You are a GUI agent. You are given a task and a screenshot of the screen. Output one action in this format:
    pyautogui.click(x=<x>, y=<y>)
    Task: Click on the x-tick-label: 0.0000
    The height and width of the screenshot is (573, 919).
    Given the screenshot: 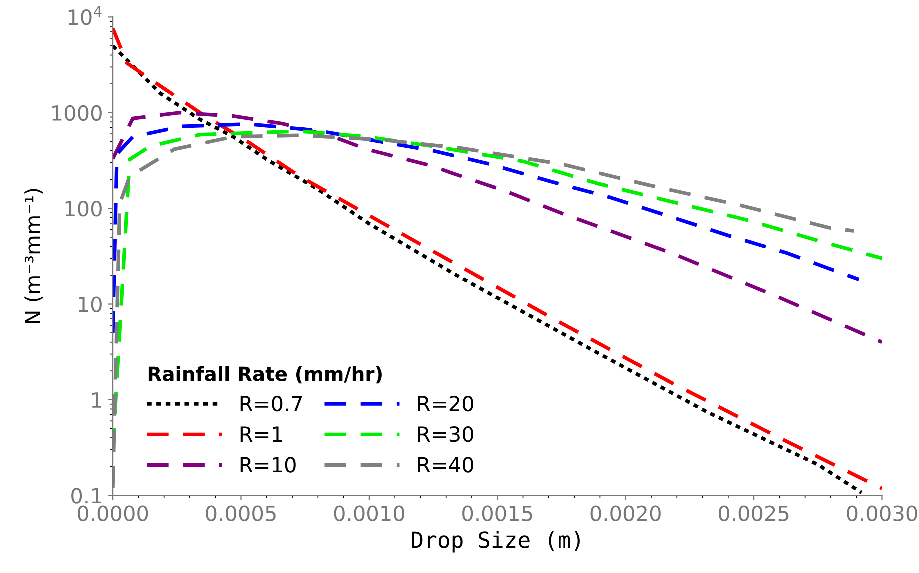 What is the action you would take?
    pyautogui.click(x=113, y=514)
    